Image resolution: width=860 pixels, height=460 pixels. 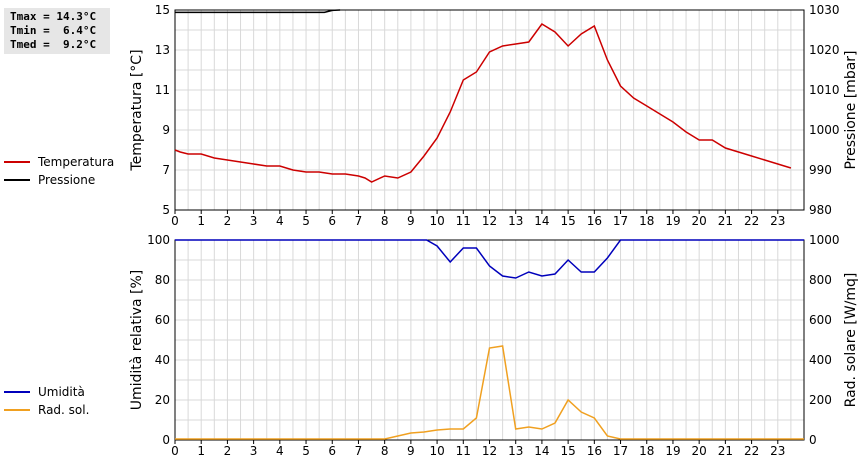 I want to click on legend-item-temperatura: Temperatura, so click(x=59, y=162).